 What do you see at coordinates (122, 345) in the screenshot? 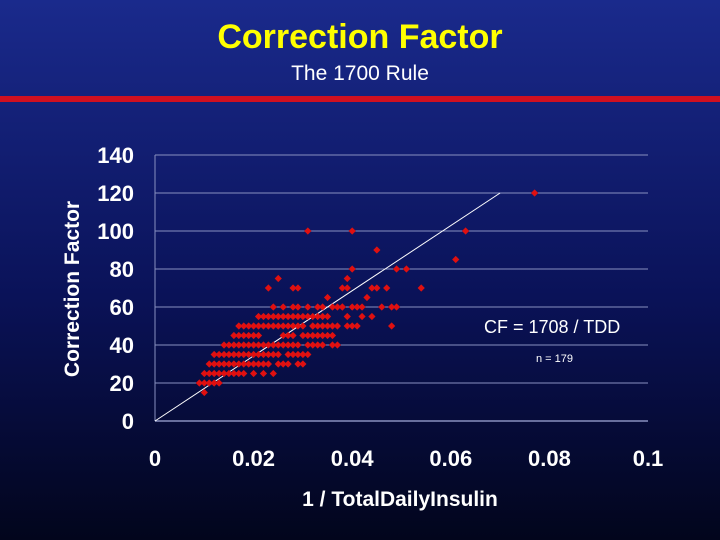
I see `y-tick-label: 40` at bounding box center [122, 345].